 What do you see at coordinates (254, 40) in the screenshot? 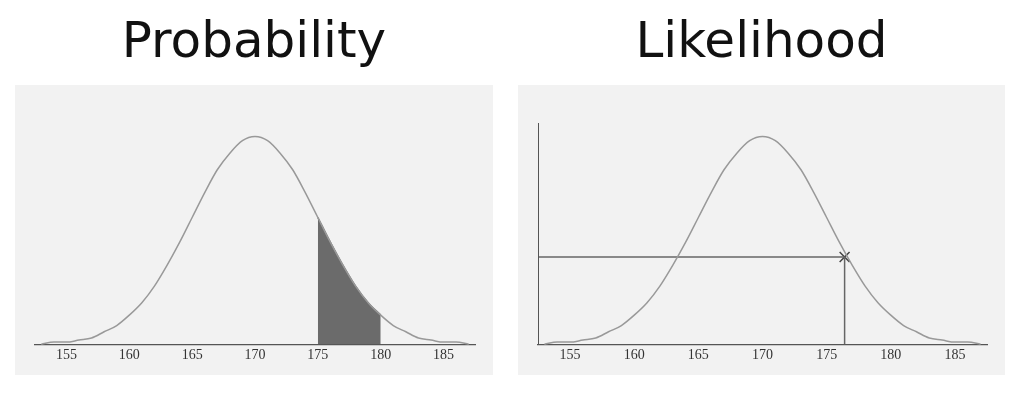
I see `chart-title: Probability` at bounding box center [254, 40].